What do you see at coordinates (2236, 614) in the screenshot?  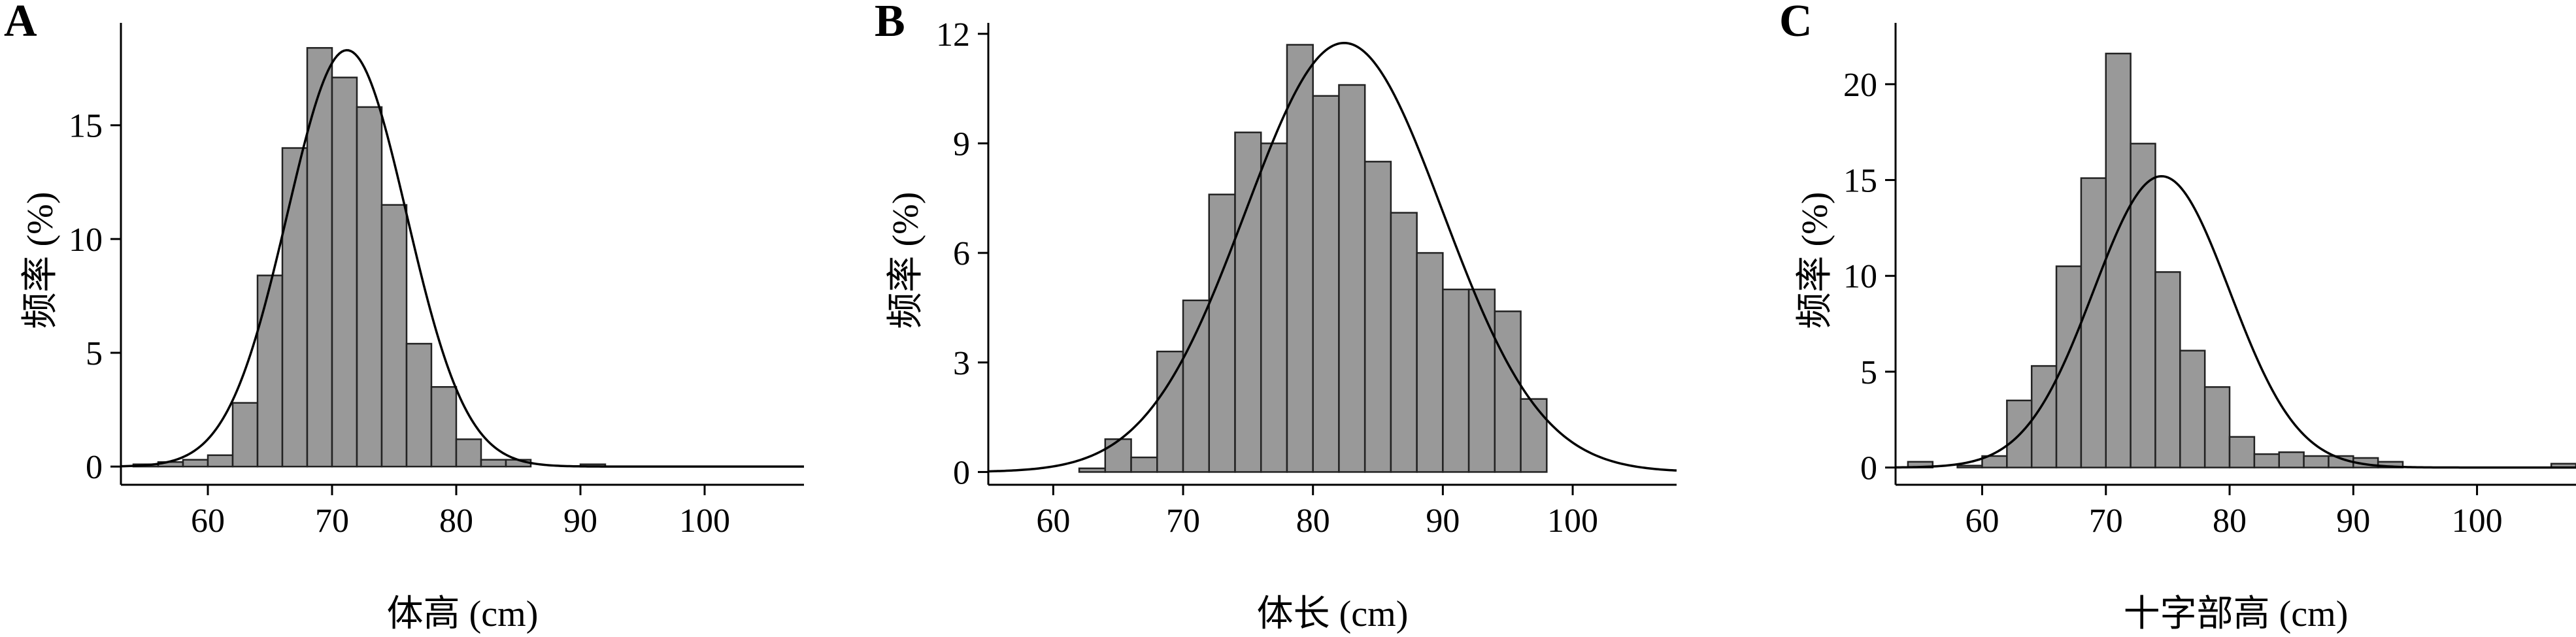 I see `x-axis-label: 十字部高 (cm)` at bounding box center [2236, 614].